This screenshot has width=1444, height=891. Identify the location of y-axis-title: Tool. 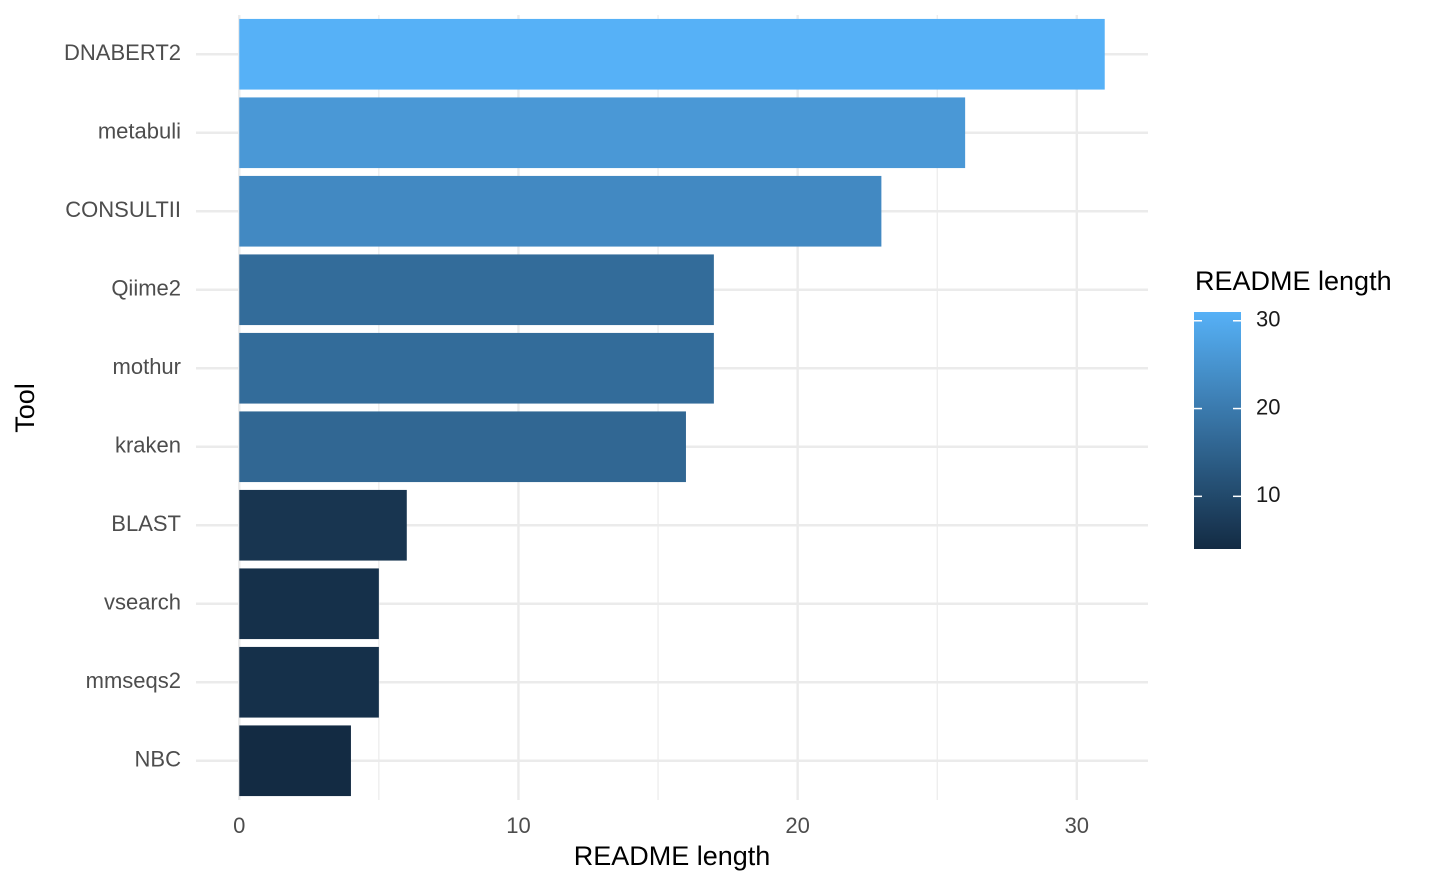
(25, 408).